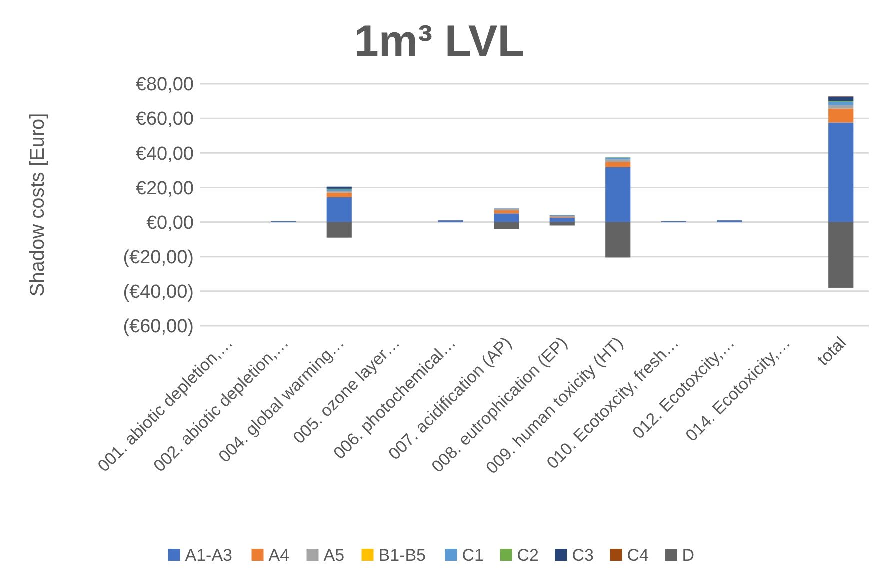 The image size is (879, 571). What do you see at coordinates (38, 205) in the screenshot?
I see `y-axis-title: Shadow costs [Euro]` at bounding box center [38, 205].